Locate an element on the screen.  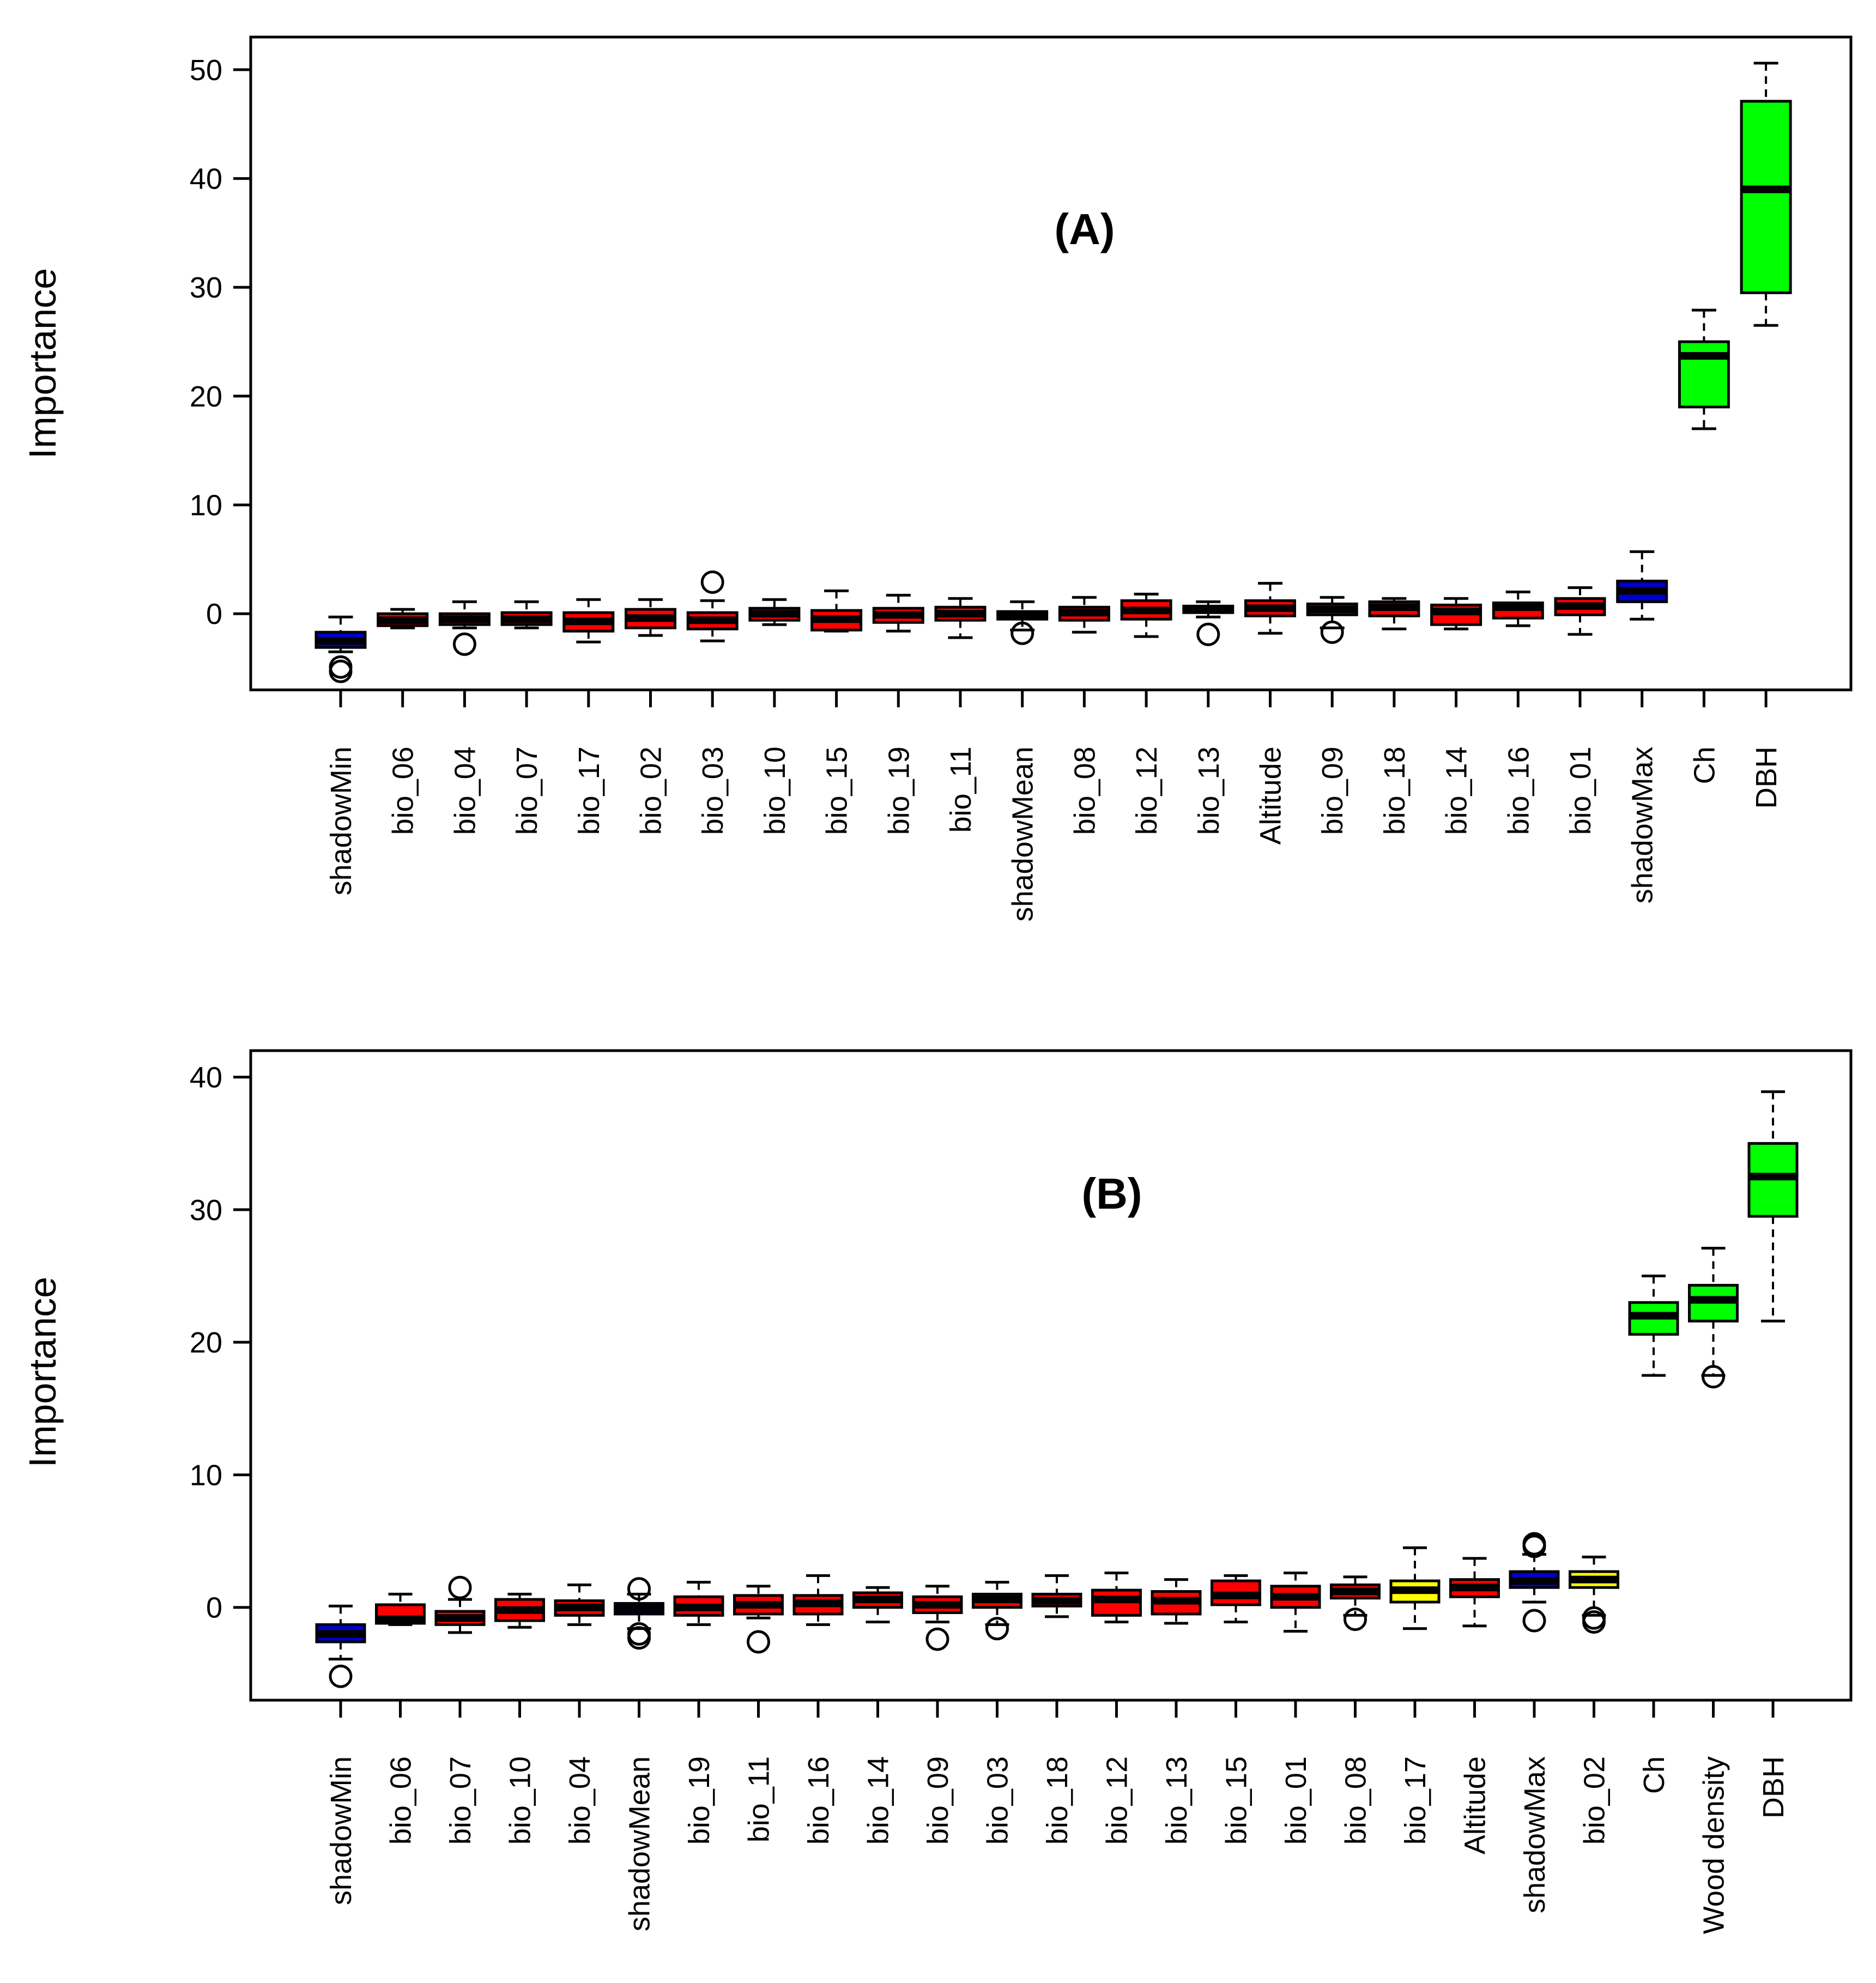
y-tick-label-a-3: 30 is located at coordinates (206, 287).